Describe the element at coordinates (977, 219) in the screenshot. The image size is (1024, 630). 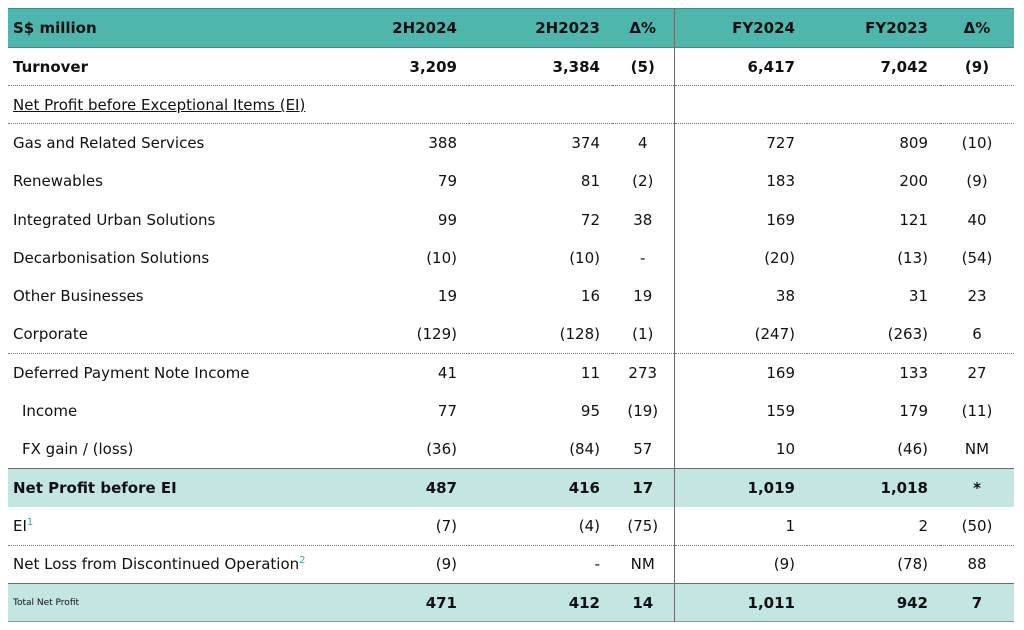
I see `cell-fy-change: 40` at that location.